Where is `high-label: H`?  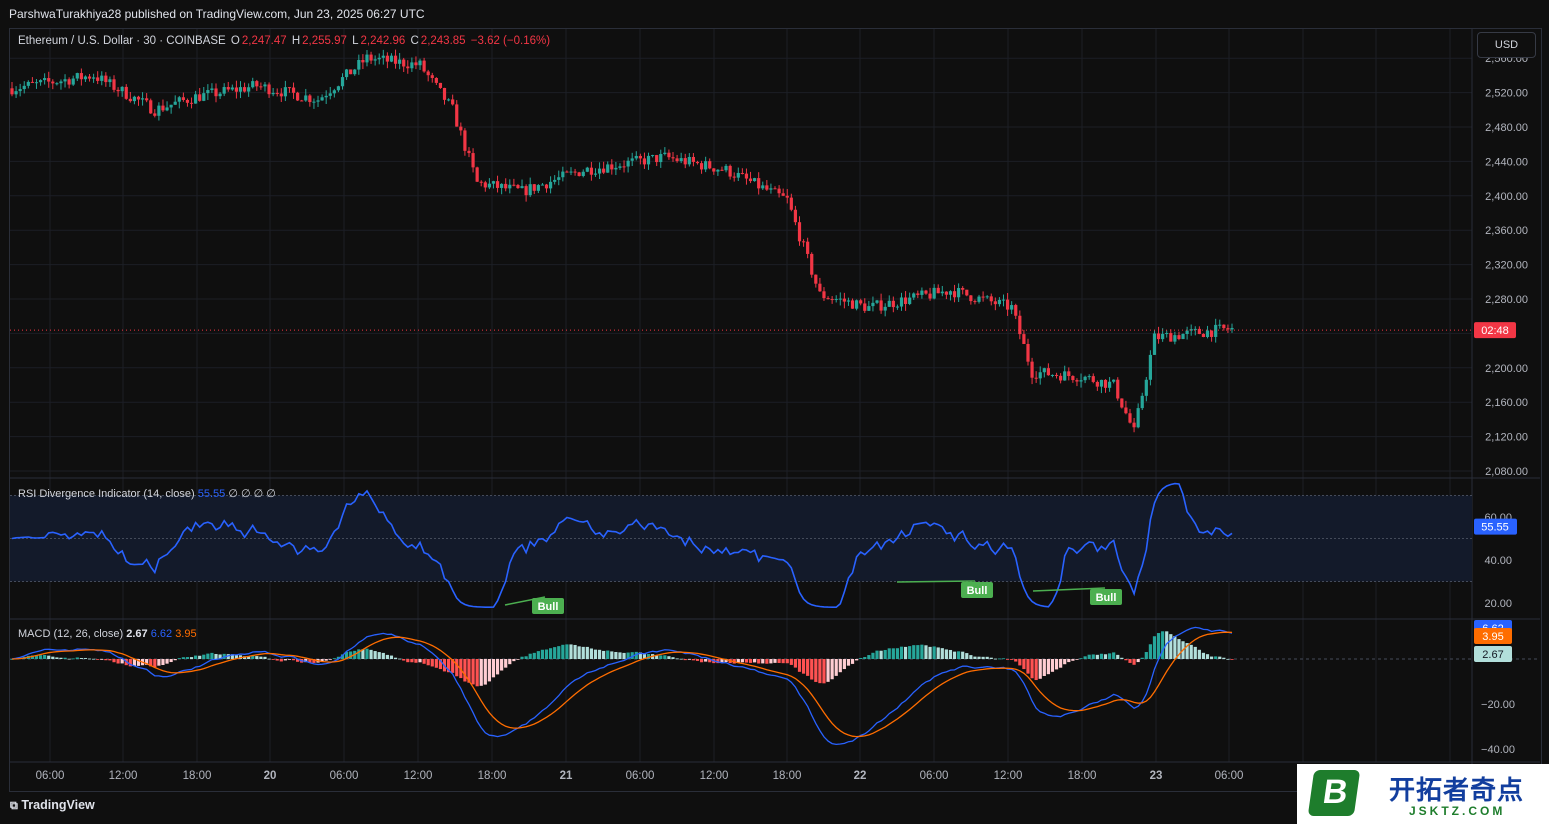
high-label: H is located at coordinates (296, 41).